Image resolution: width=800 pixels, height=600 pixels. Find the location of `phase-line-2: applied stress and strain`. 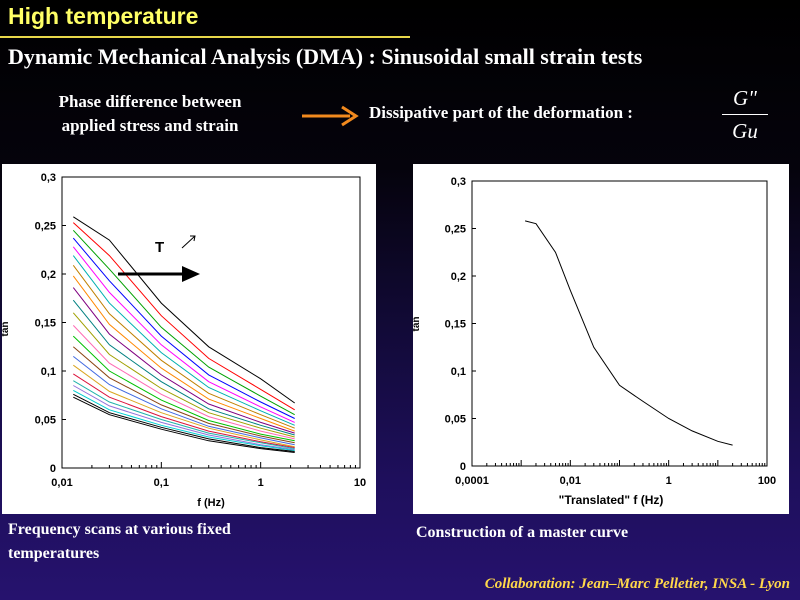

phase-line-2: applied stress and strain is located at coordinates (150, 125).